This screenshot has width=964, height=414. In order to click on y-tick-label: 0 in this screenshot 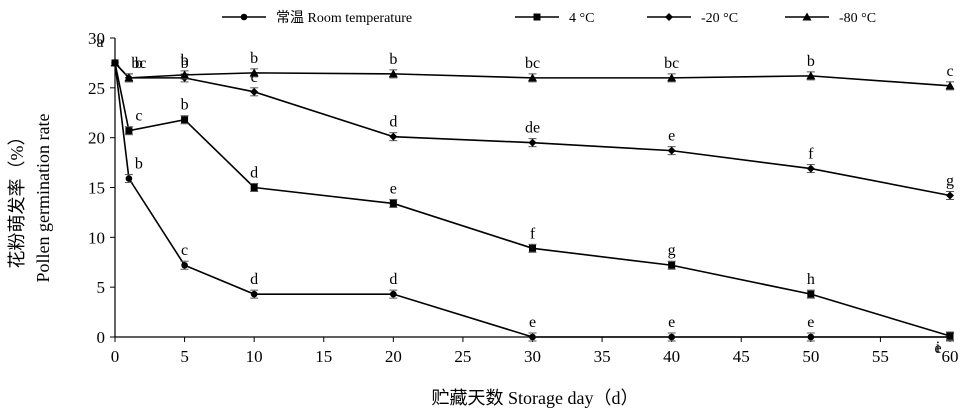, I will do `click(101, 337)`.